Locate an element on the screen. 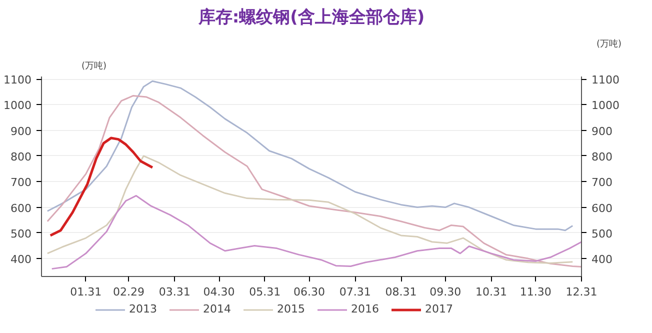 This screenshot has height=333, width=652. y-tick-label: 700 is located at coordinates (21, 183).